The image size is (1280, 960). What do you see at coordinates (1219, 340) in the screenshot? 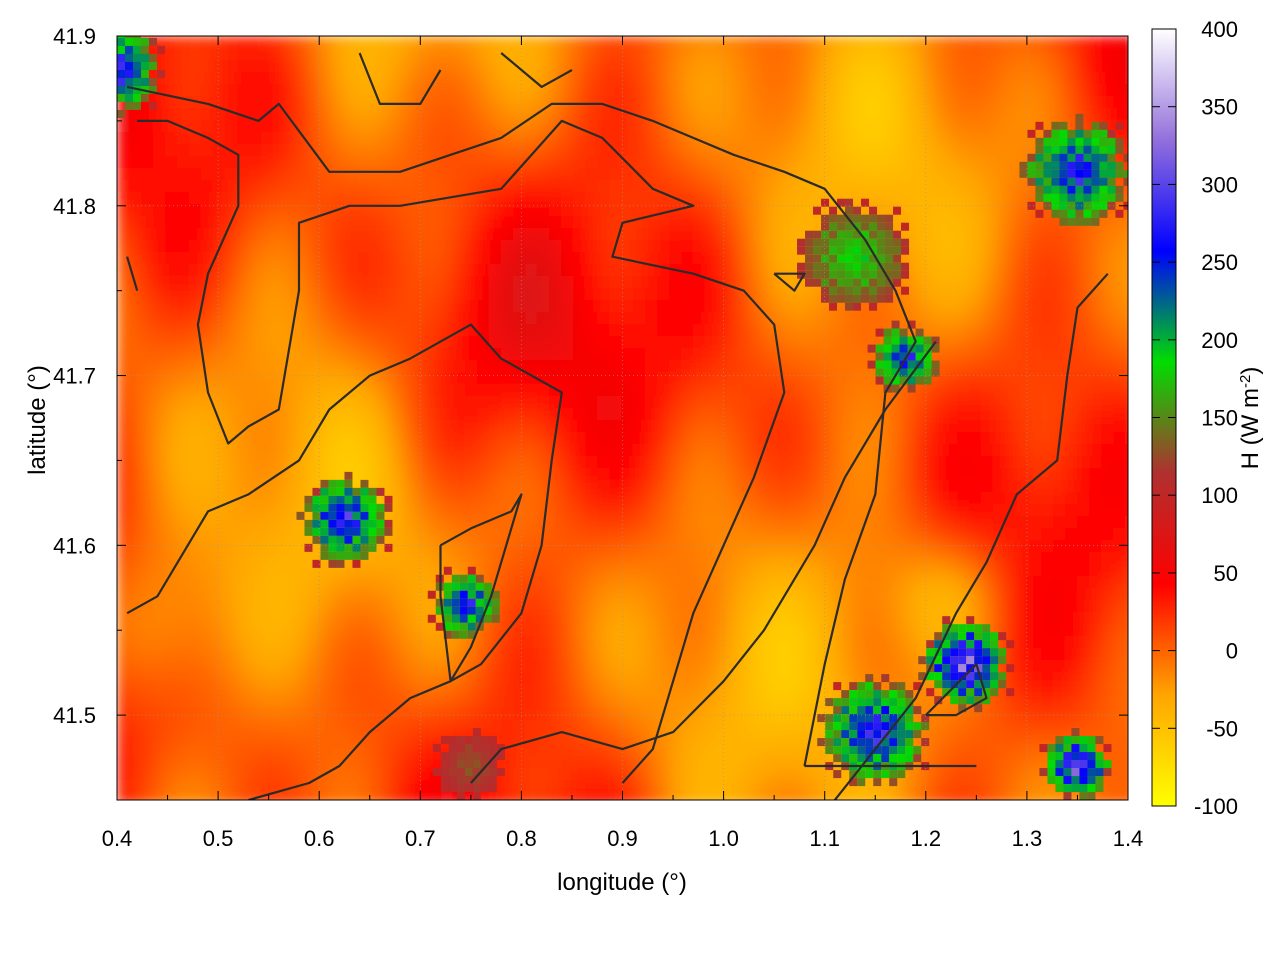
I see `colorbar-tick-label: 200` at bounding box center [1219, 340].